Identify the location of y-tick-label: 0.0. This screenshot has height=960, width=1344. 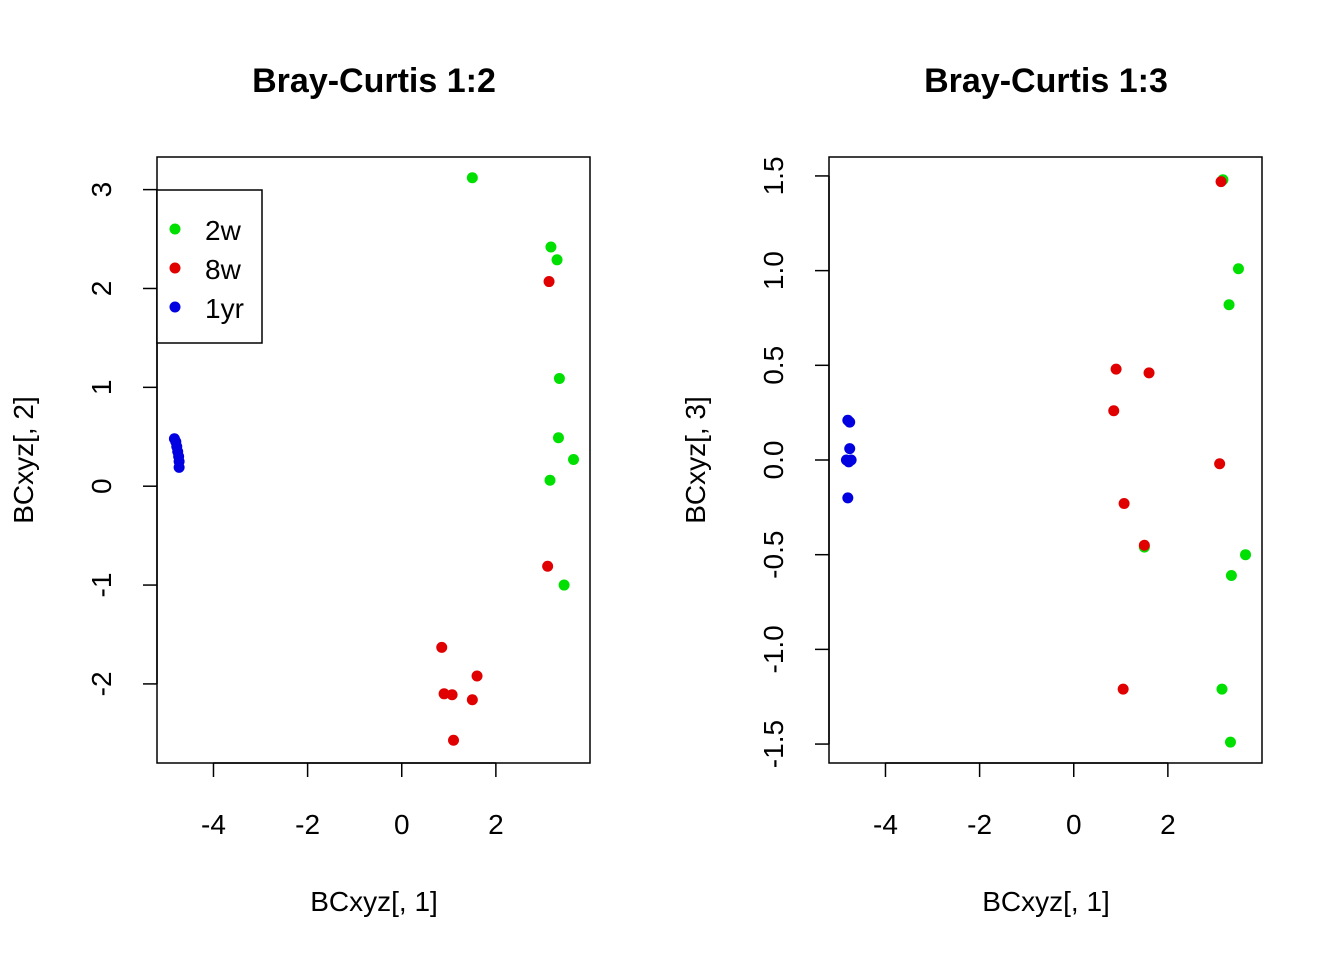
(773, 460).